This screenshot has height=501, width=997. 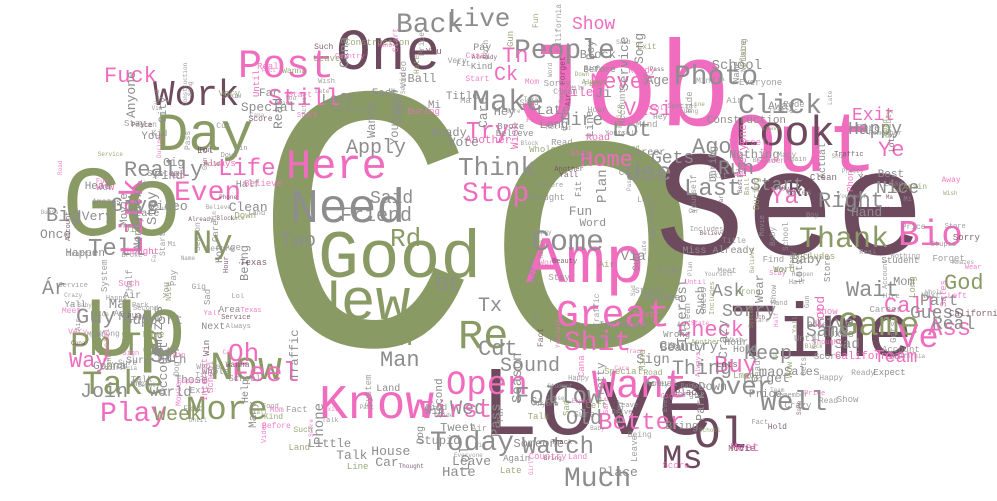 I want to click on filler-word: Traffic, so click(x=81, y=255).